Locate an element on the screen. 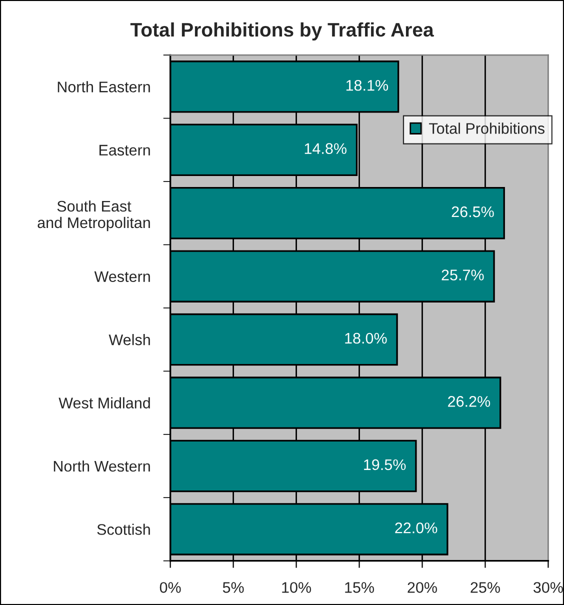  x-tick-label: 15% is located at coordinates (359, 587).